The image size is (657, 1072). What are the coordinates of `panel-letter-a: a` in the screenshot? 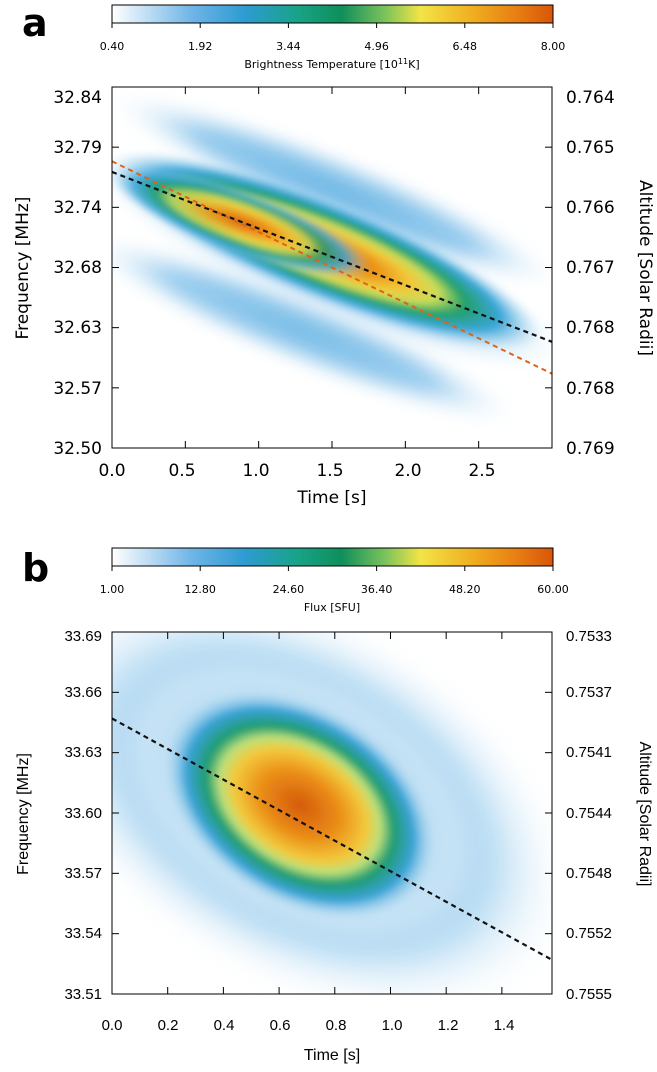 It's located at (35, 23).